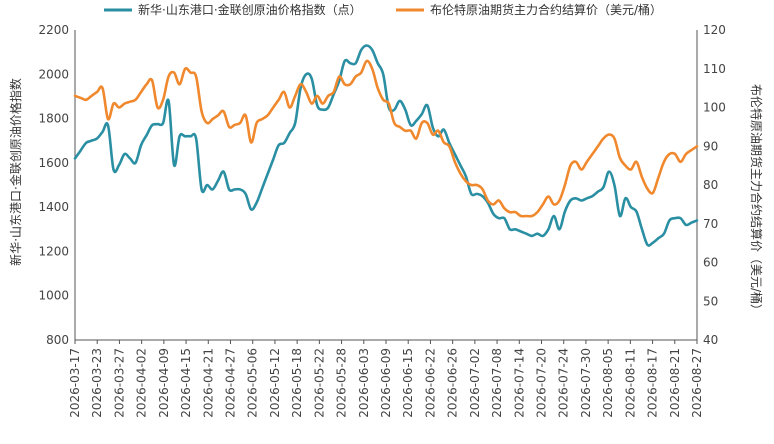 This screenshot has height=444, width=774. Describe the element at coordinates (53, 296) in the screenshot. I see `y-left-tick-label: 1000` at that location.